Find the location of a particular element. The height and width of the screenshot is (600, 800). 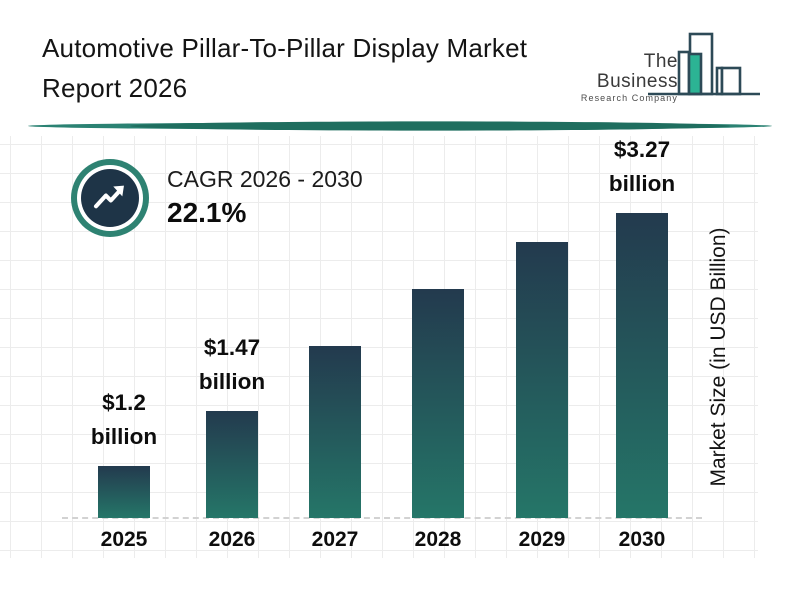

bar-value-label-2030: $3.27 billion is located at coordinates (642, 166).